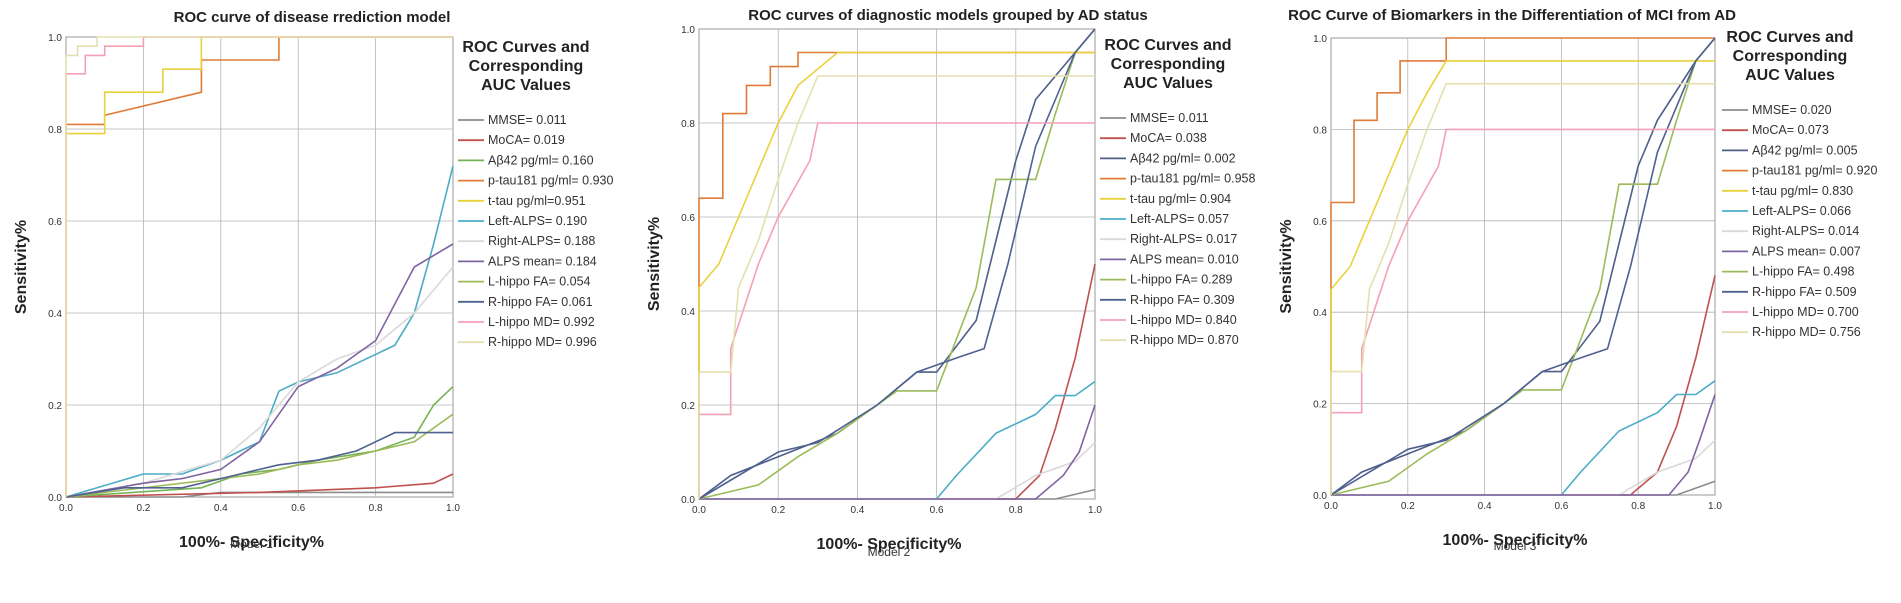 Image resolution: width=1901 pixels, height=603 pixels. Describe the element at coordinates (541, 322) in the screenshot. I see `legend-entry: L-hippo MD= 0.992` at that location.